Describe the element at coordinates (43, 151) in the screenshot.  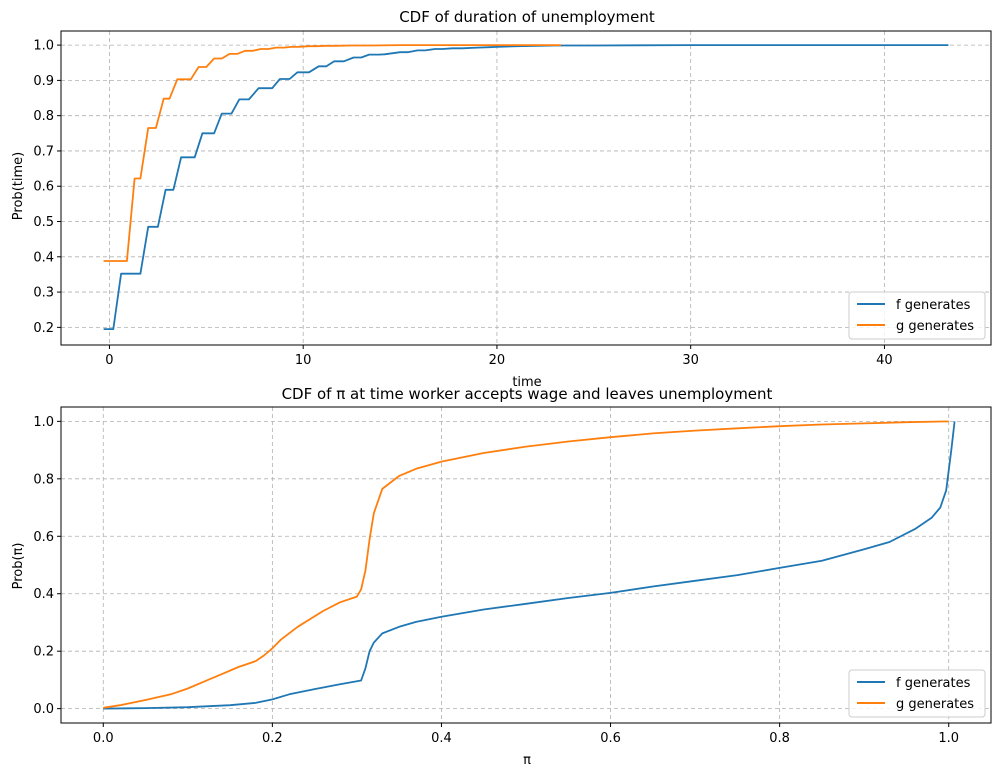
I see `y-tick-label: 0.7` at that location.